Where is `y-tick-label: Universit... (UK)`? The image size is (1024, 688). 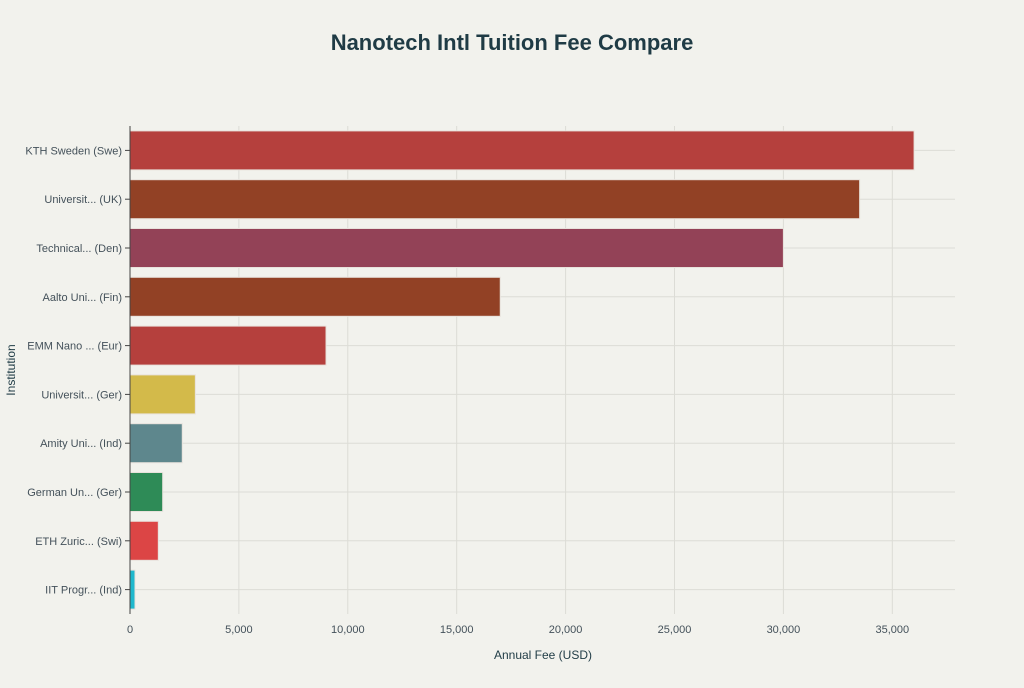 y-tick-label: Universit... (UK) is located at coordinates (83, 200).